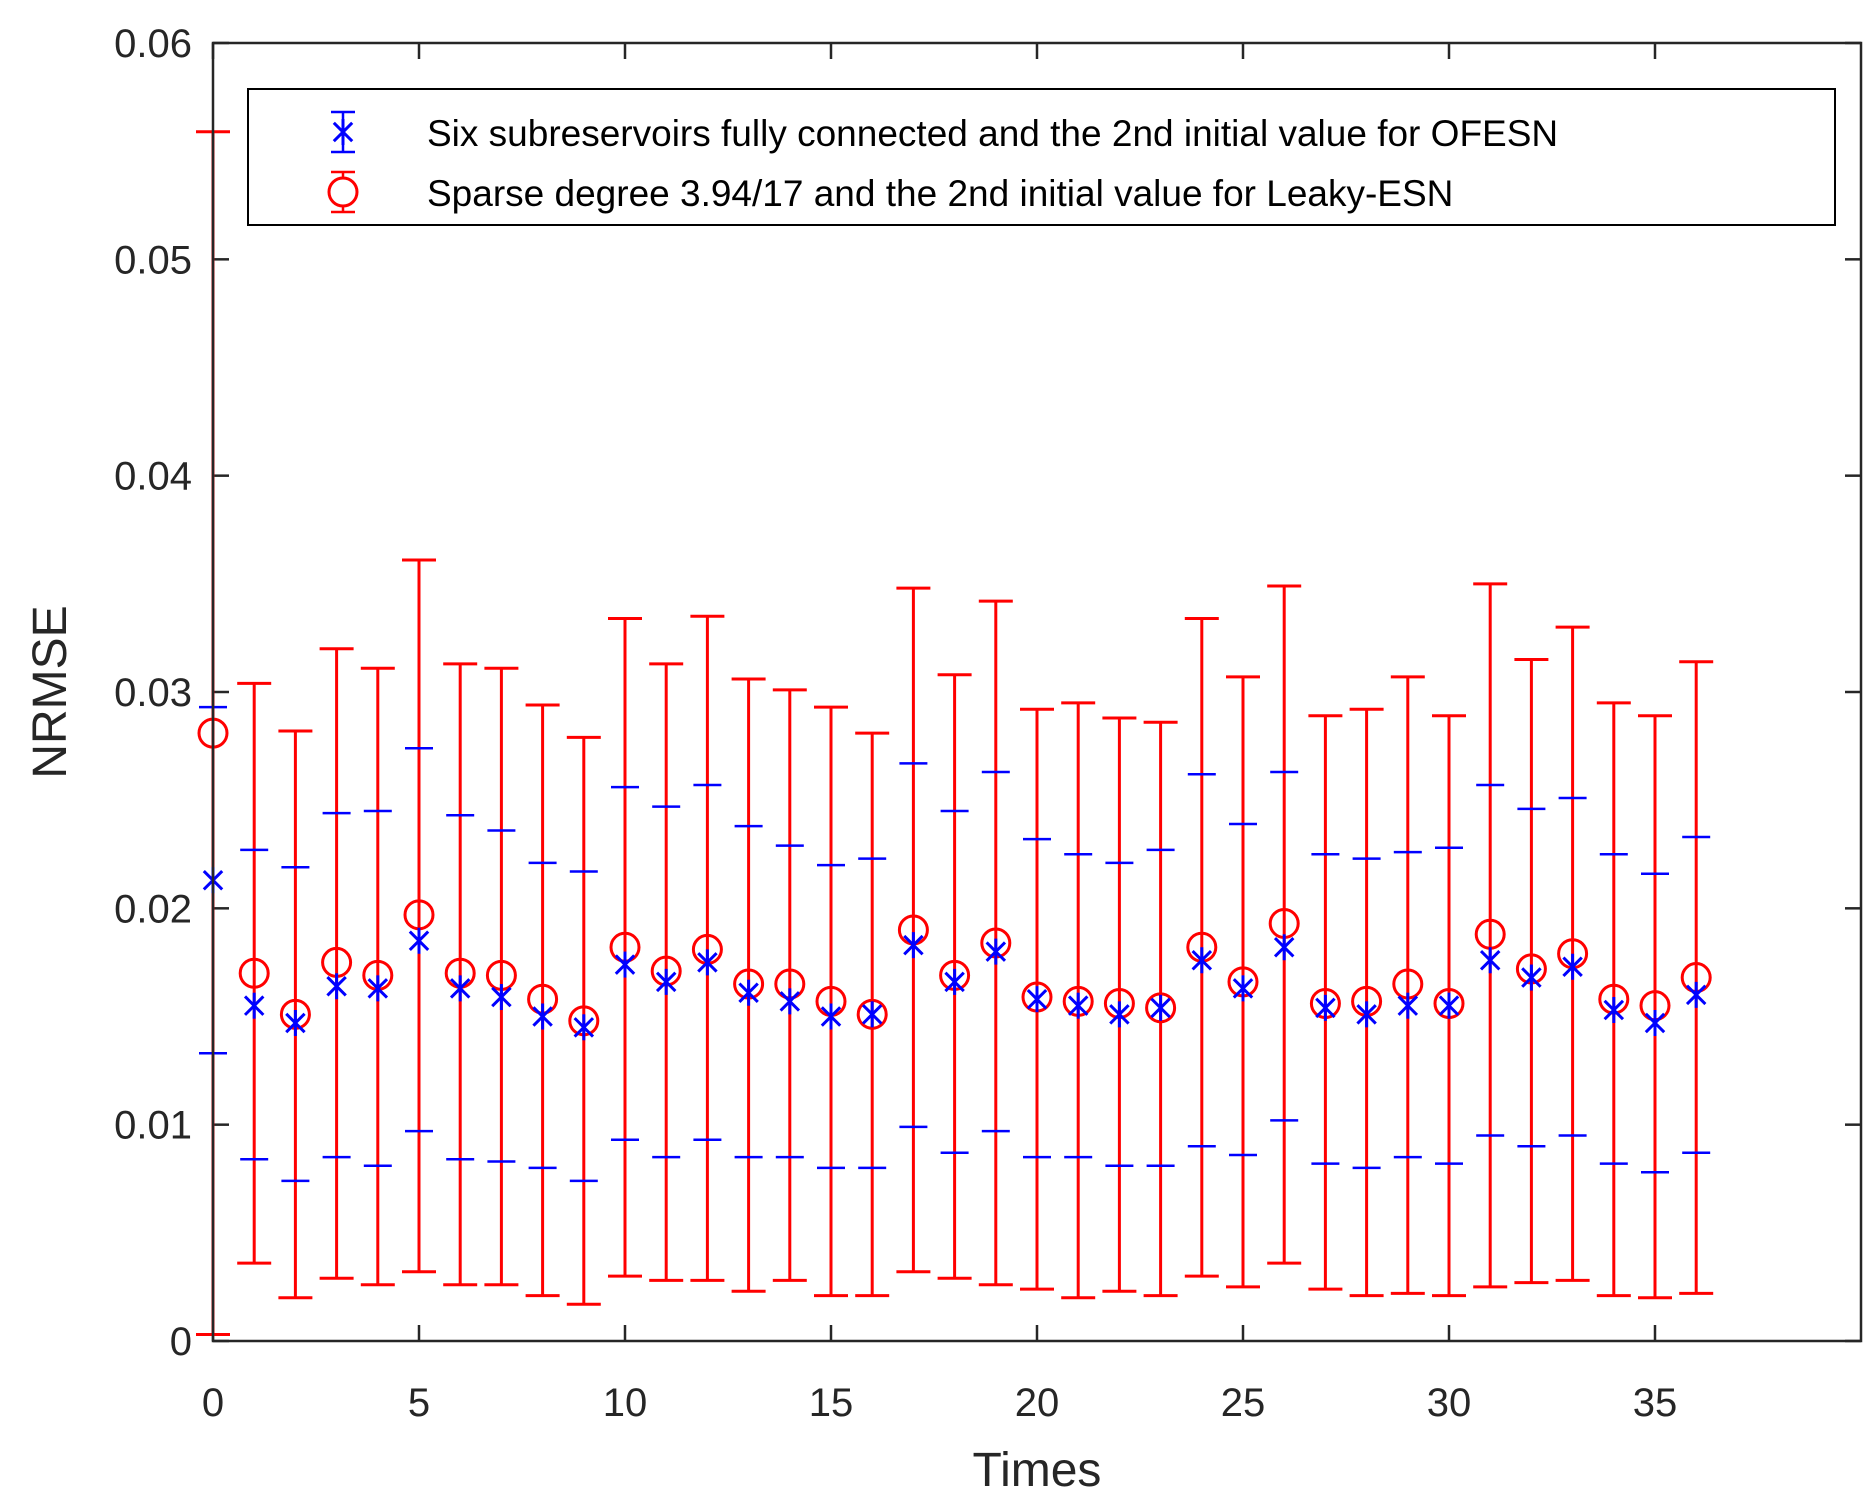  Describe the element at coordinates (343, 192) in the screenshot. I see `legend-leaky-marker` at that location.